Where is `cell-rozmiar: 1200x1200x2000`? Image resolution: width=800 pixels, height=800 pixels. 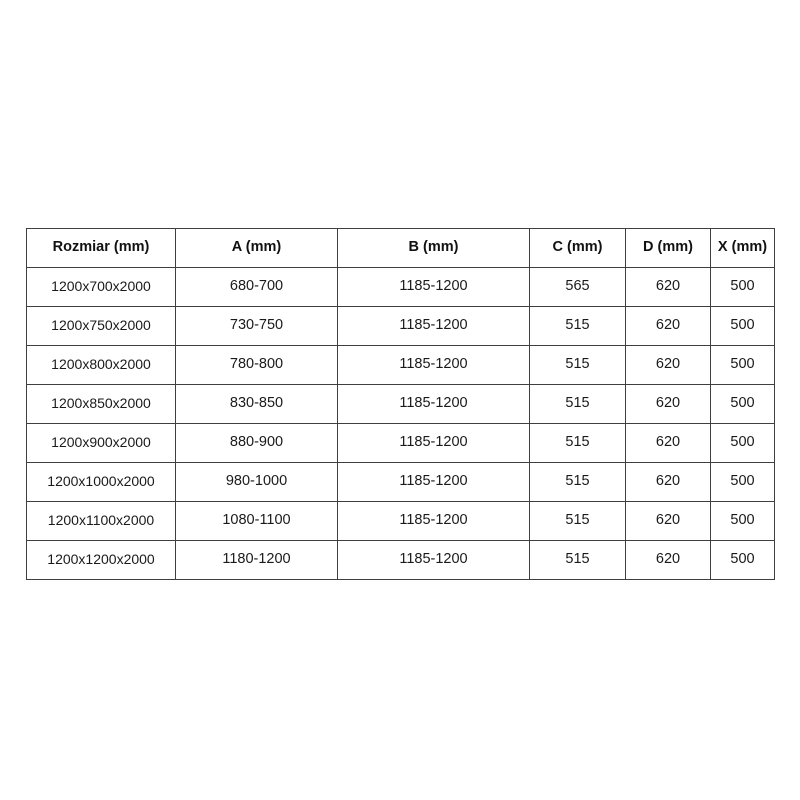 cell-rozmiar: 1200x1200x2000 is located at coordinates (101, 560).